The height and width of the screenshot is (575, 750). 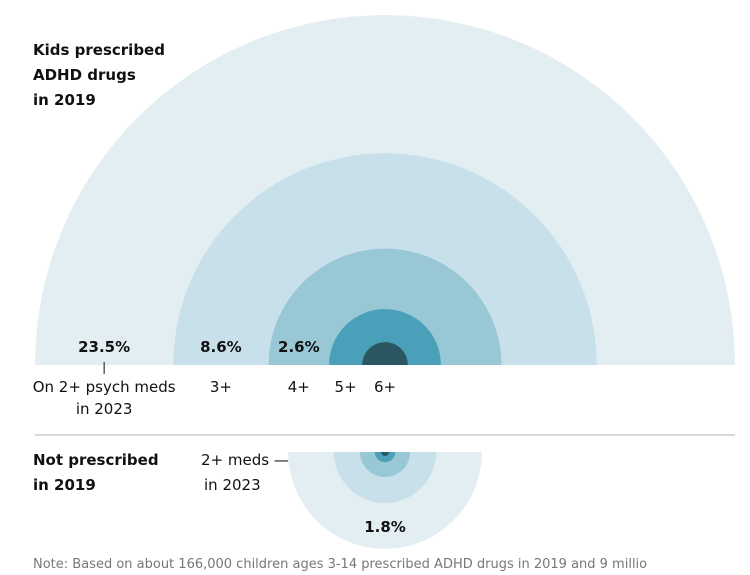 What do you see at coordinates (299, 387) in the screenshot?
I see `category-label: 4+` at bounding box center [299, 387].